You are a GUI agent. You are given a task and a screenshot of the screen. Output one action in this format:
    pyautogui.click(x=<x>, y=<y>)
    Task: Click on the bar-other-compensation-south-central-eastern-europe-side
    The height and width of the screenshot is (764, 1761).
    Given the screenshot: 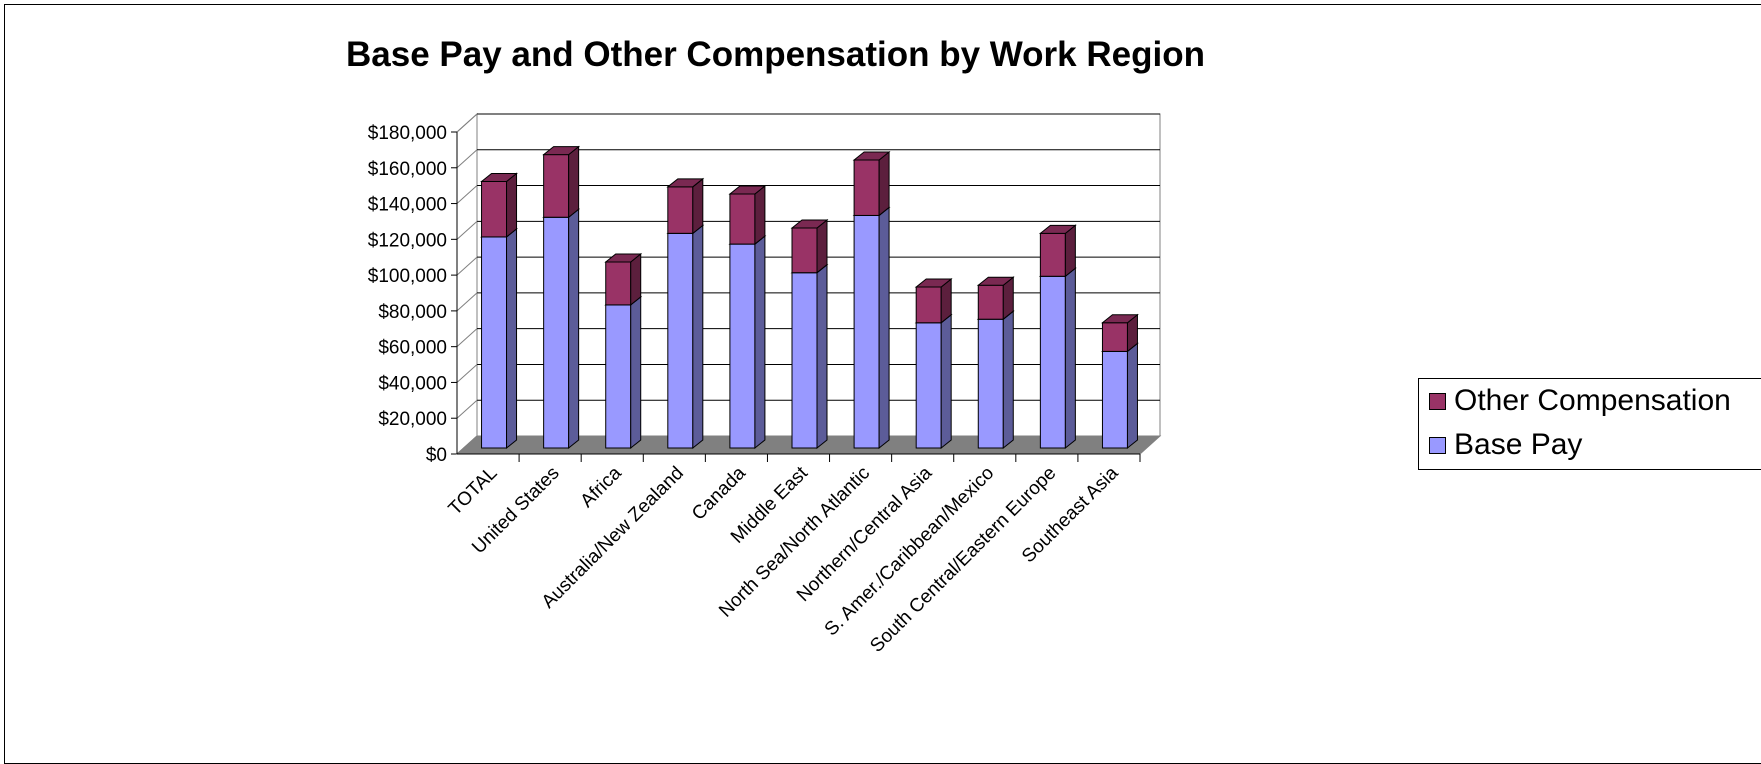 What is the action you would take?
    pyautogui.click(x=1070, y=251)
    